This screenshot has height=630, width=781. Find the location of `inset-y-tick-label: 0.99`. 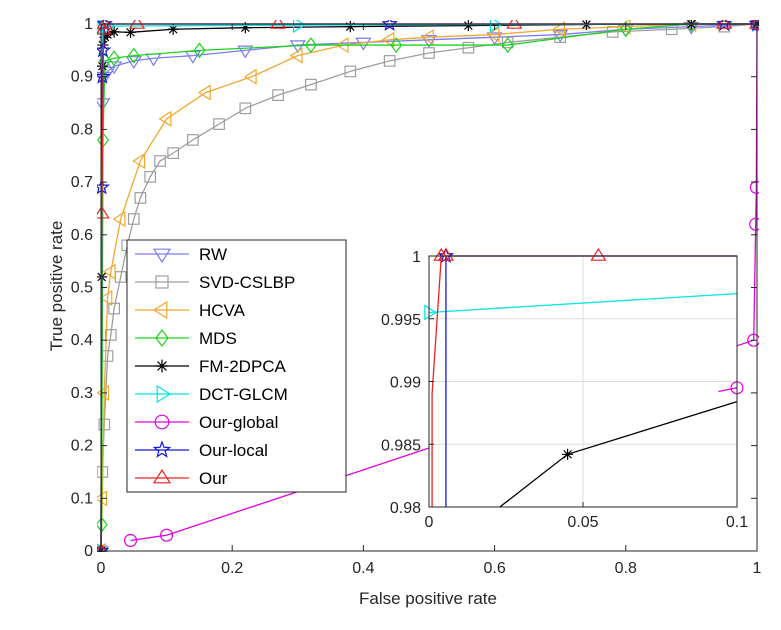

inset-y-tick-label: 0.99 is located at coordinates (405, 383).